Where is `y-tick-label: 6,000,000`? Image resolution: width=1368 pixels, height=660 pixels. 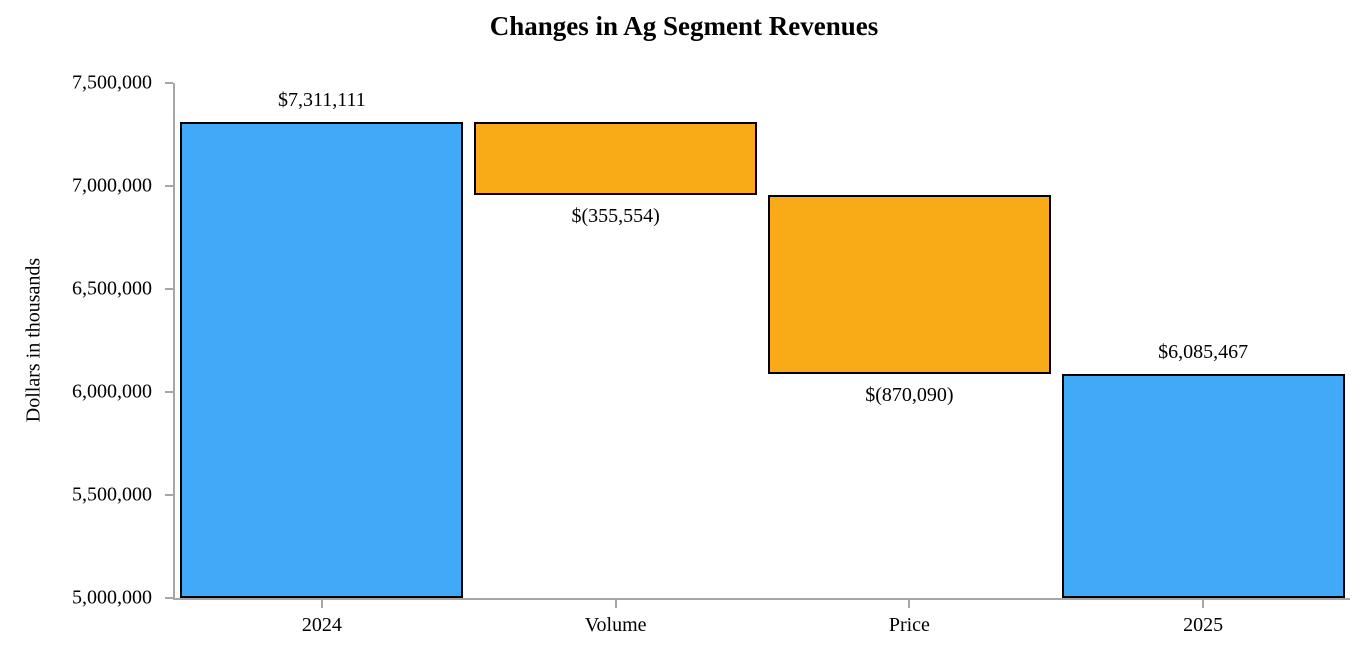
y-tick-label: 6,000,000 is located at coordinates (112, 391).